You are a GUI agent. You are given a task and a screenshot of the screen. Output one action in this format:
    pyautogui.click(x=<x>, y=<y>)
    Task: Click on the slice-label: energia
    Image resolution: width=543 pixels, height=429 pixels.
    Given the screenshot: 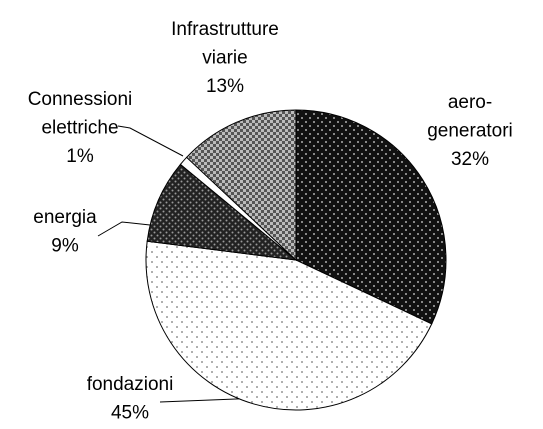 What is the action you would take?
    pyautogui.click(x=65, y=217)
    